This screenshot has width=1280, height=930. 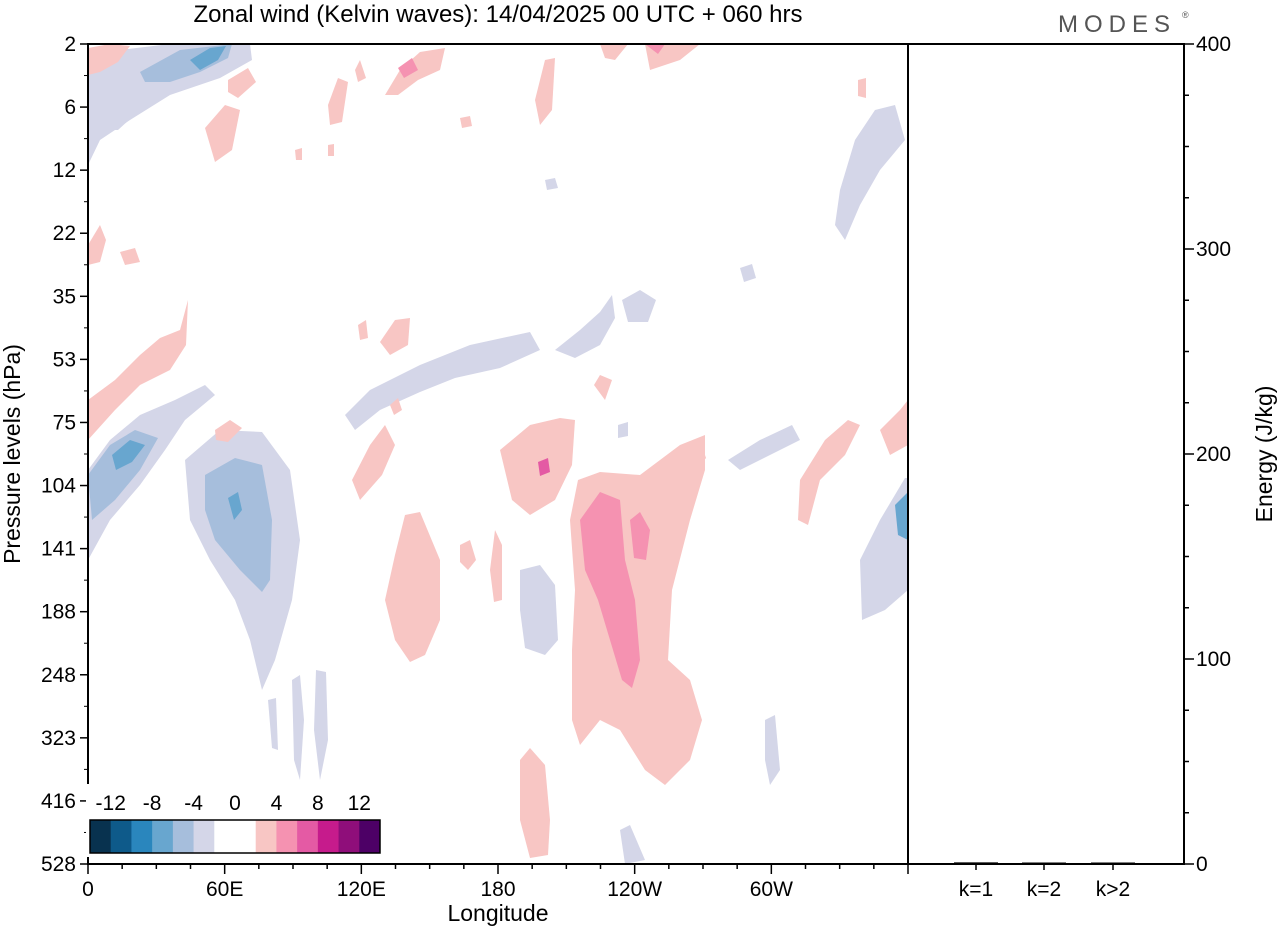 What do you see at coordinates (111, 803) in the screenshot?
I see `colorbar-label: -12` at bounding box center [111, 803].